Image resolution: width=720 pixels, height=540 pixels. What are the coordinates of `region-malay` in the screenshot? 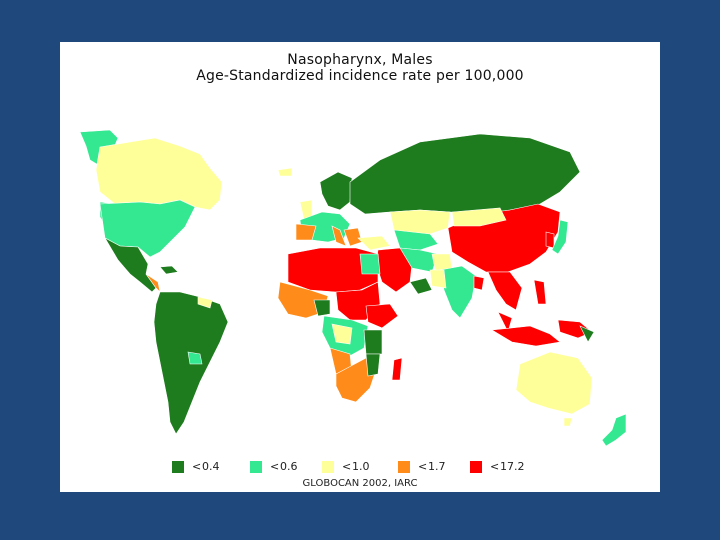 It's located at (505, 322).